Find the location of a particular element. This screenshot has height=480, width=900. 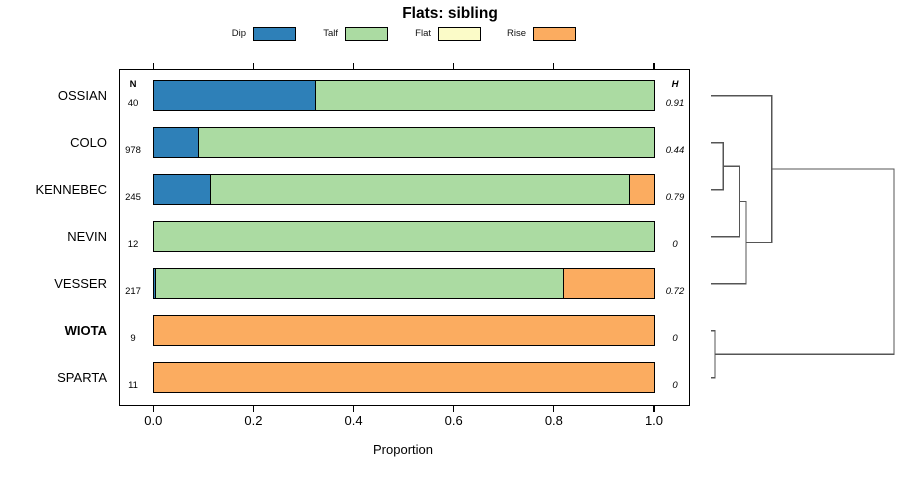

n-value-nevin: 12 is located at coordinates (133, 244).